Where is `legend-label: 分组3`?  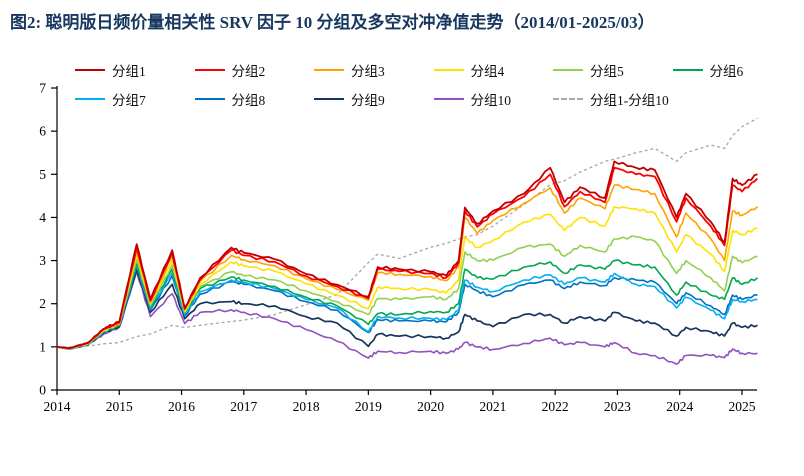
legend-label: 分组3 is located at coordinates (368, 71).